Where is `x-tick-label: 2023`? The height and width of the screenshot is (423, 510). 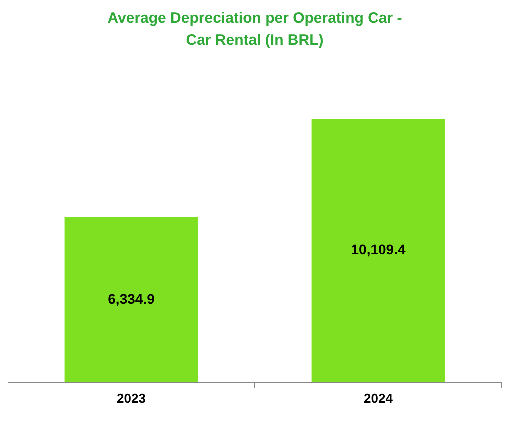 x-tick-label: 2023 is located at coordinates (131, 398).